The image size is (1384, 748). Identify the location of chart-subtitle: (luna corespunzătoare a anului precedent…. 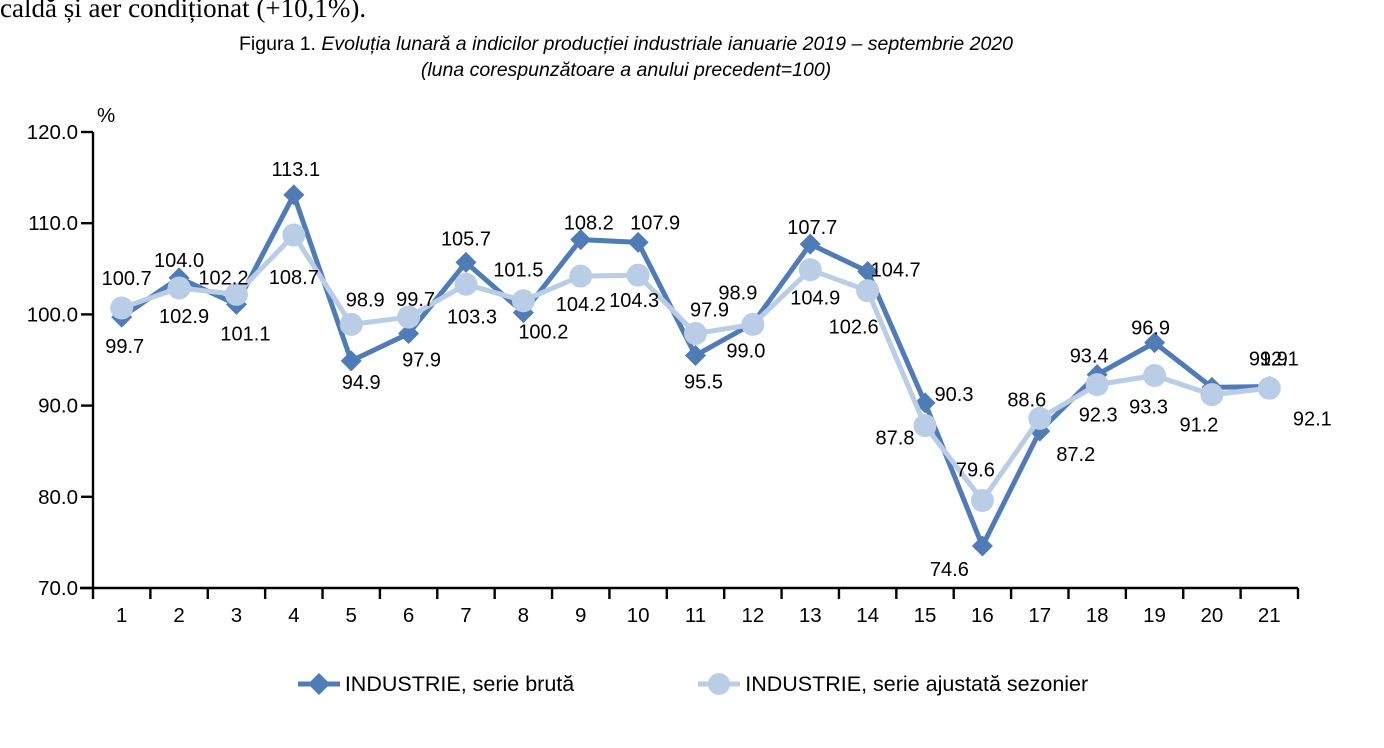
(626, 70).